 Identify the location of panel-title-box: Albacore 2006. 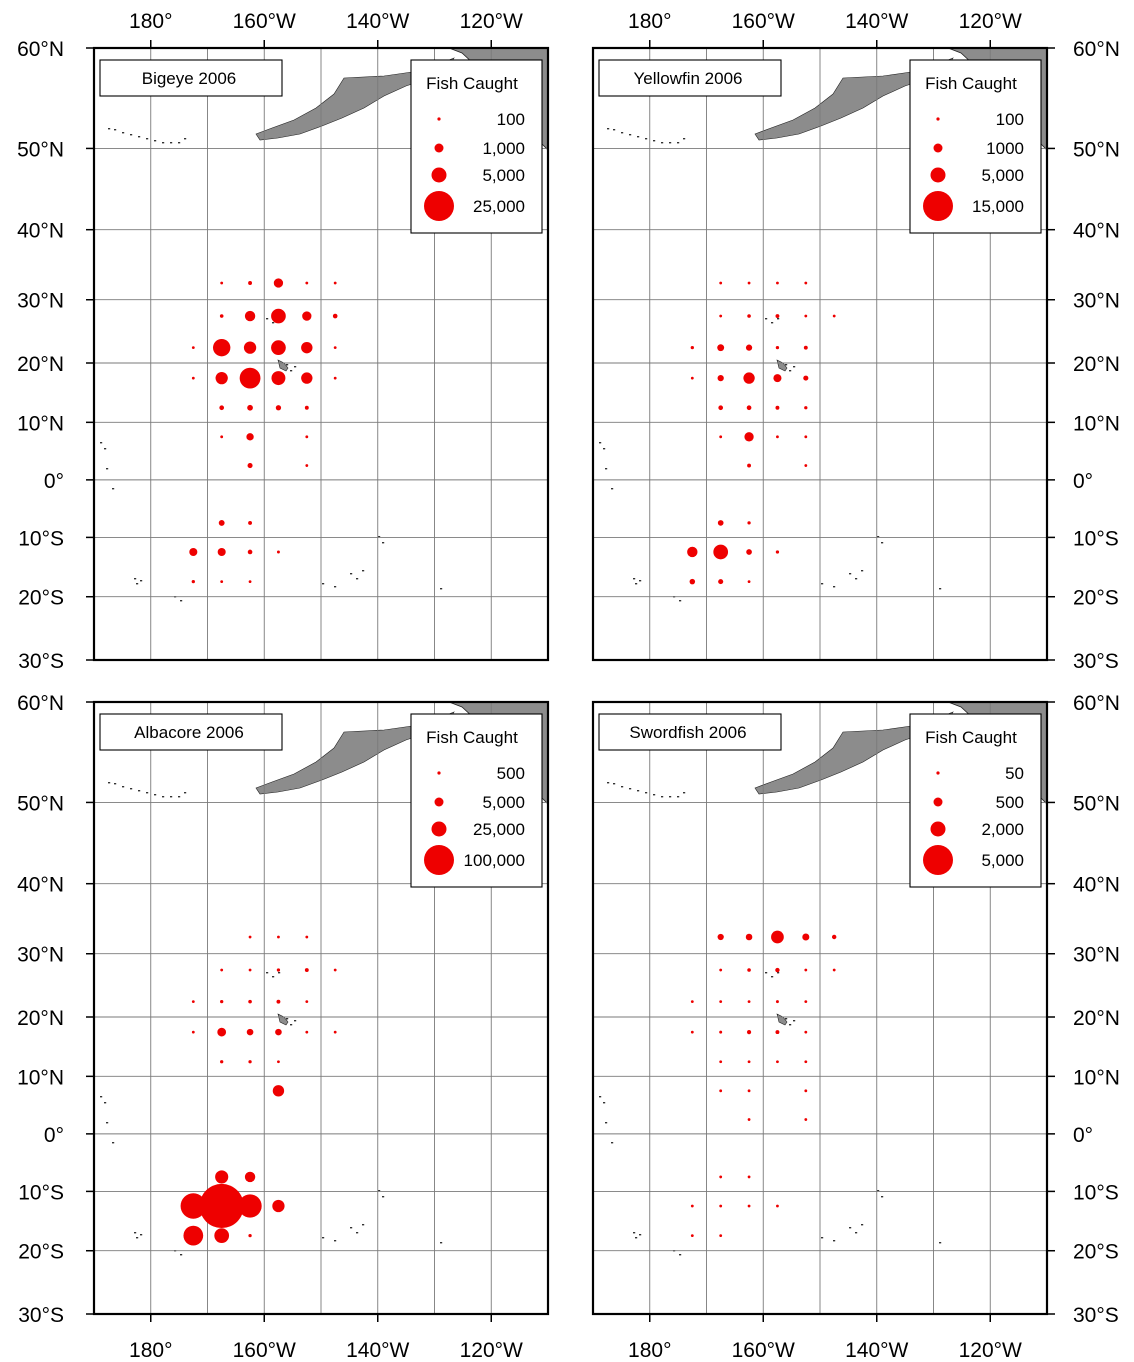
(191, 732).